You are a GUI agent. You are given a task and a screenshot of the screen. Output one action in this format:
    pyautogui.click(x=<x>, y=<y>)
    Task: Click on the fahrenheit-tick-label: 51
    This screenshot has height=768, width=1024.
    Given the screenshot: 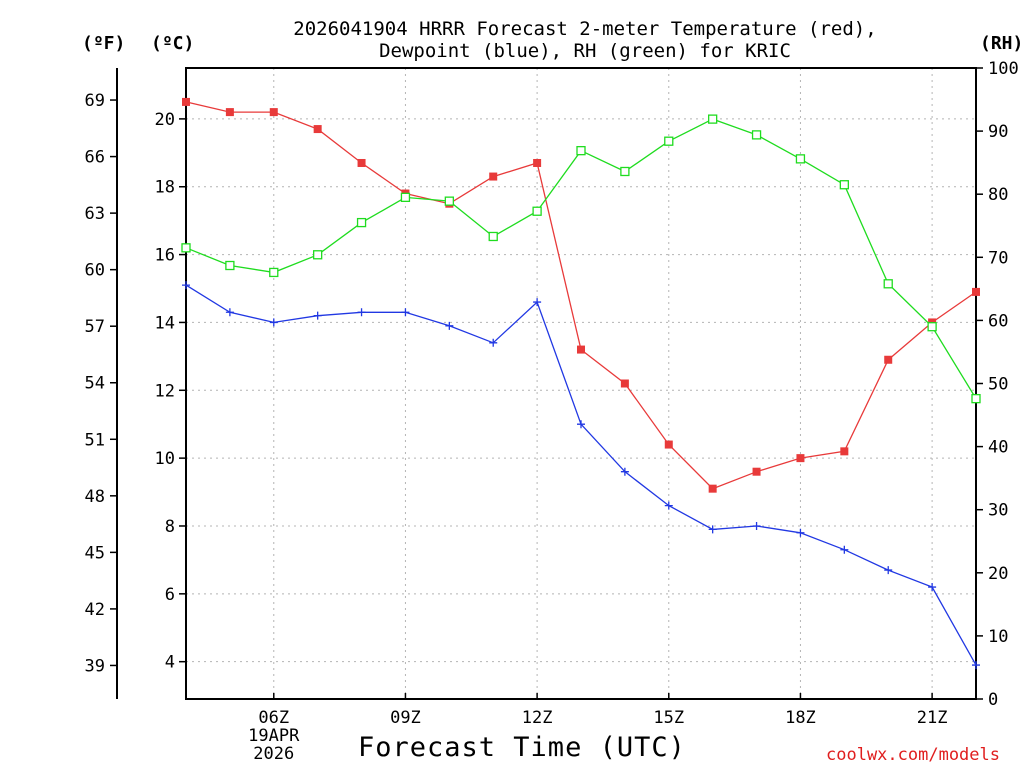 What is the action you would take?
    pyautogui.click(x=95, y=440)
    